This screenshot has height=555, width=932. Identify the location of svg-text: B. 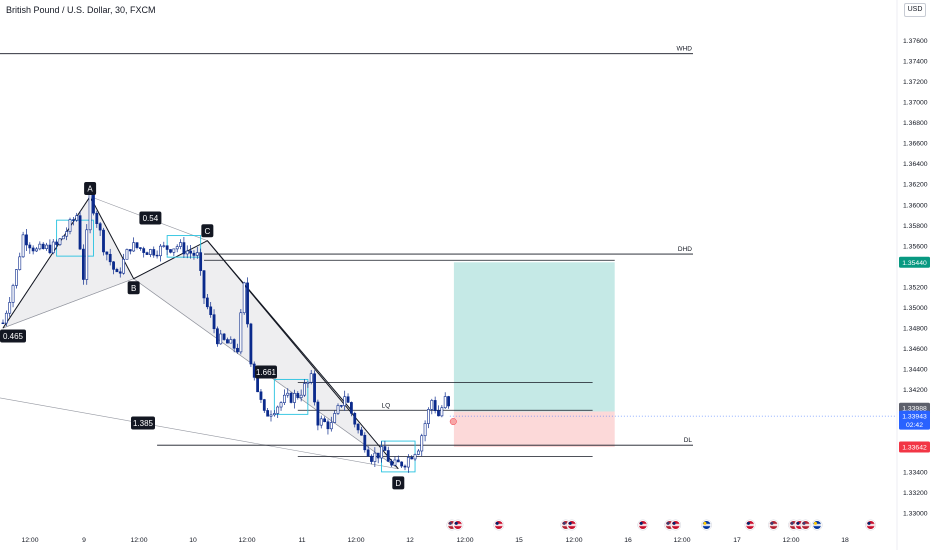
(133, 288).